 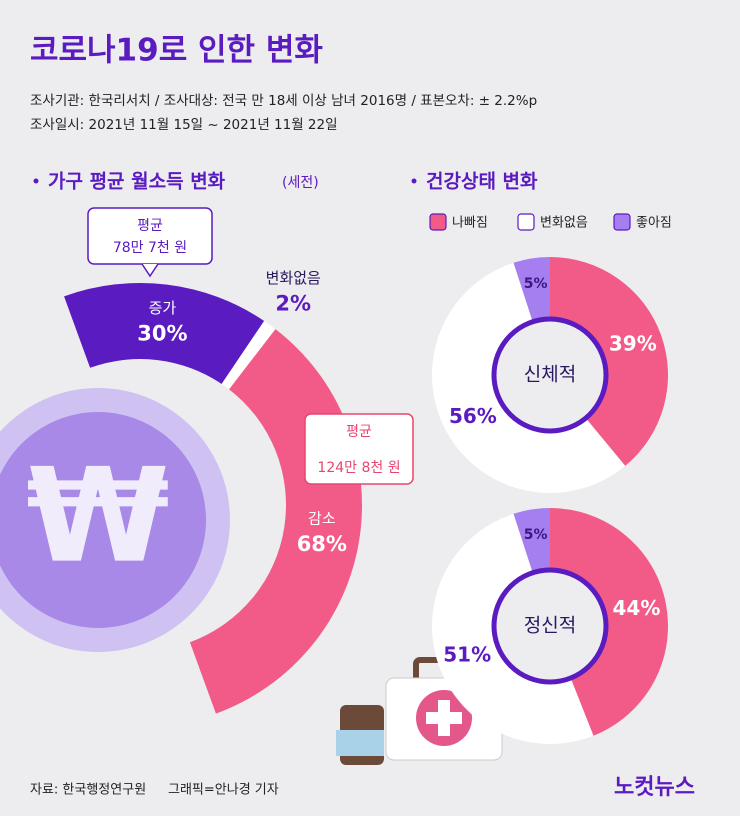 What do you see at coordinates (633, 344) in the screenshot?
I see `value-label: 39%` at bounding box center [633, 344].